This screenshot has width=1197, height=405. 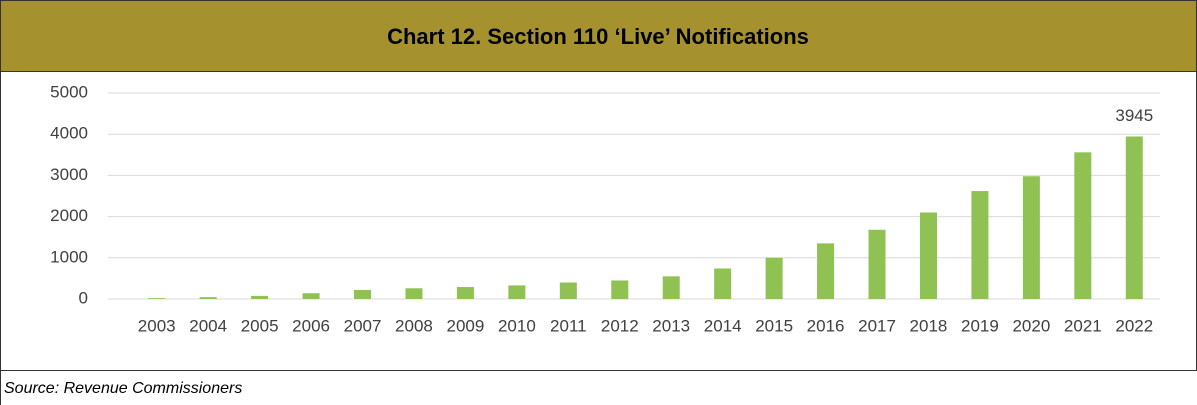 I want to click on x-tick-label: 2016, so click(x=826, y=325).